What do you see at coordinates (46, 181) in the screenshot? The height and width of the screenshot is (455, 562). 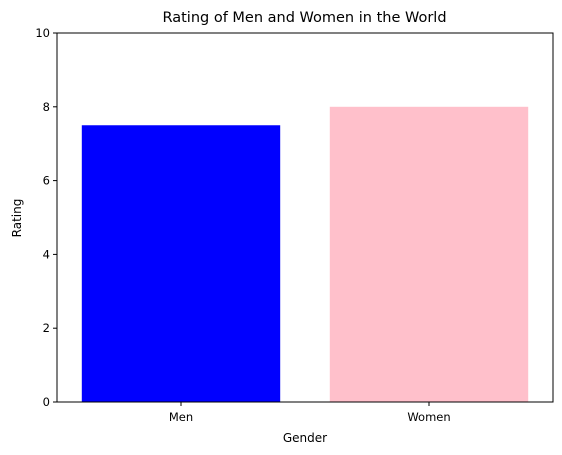 I see `y-tick-label: 6` at bounding box center [46, 181].